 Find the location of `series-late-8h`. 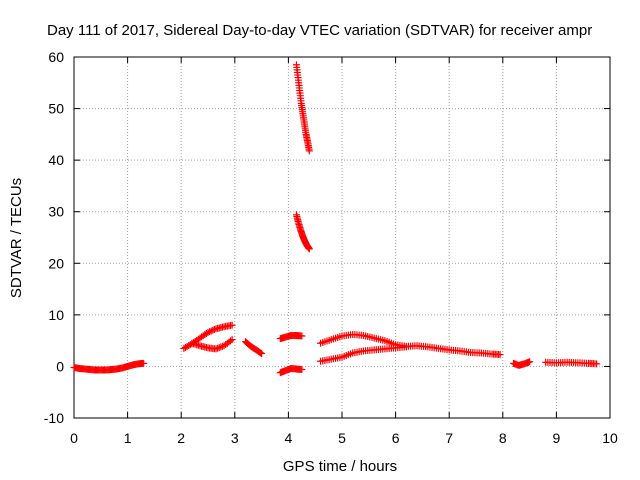

series-late-8h is located at coordinates (522, 363).